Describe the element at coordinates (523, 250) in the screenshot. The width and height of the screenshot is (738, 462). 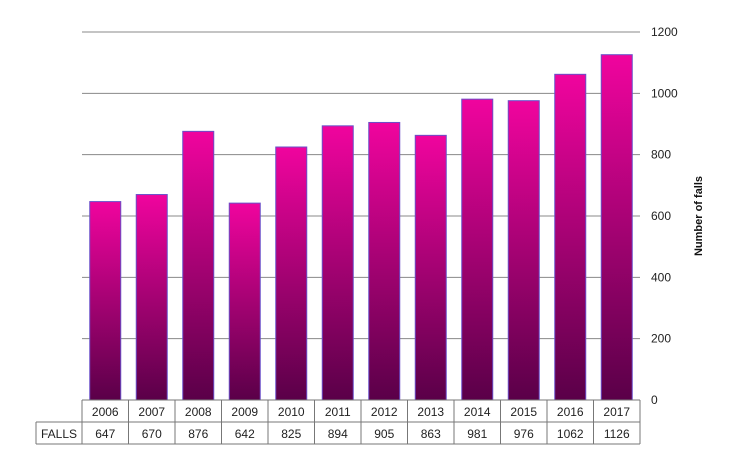
I see `bar-2015` at that location.